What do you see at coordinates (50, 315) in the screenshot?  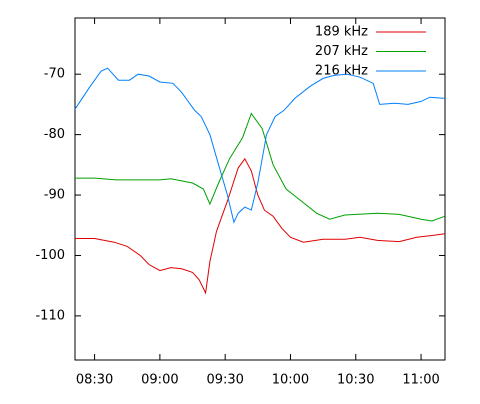 I see `y-tick-label: -110` at bounding box center [50, 315].